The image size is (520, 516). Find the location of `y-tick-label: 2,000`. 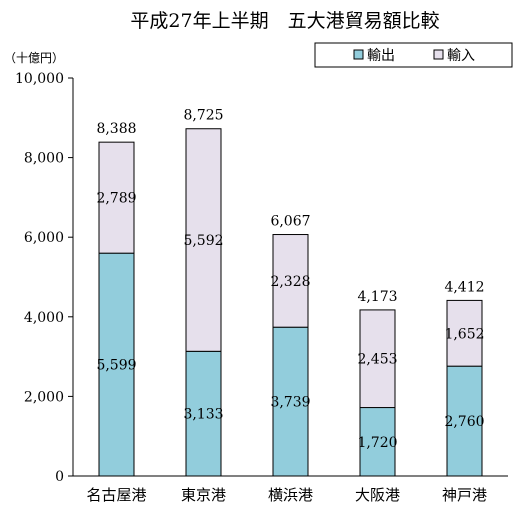

y-tick-label: 2,000 is located at coordinates (44, 397).